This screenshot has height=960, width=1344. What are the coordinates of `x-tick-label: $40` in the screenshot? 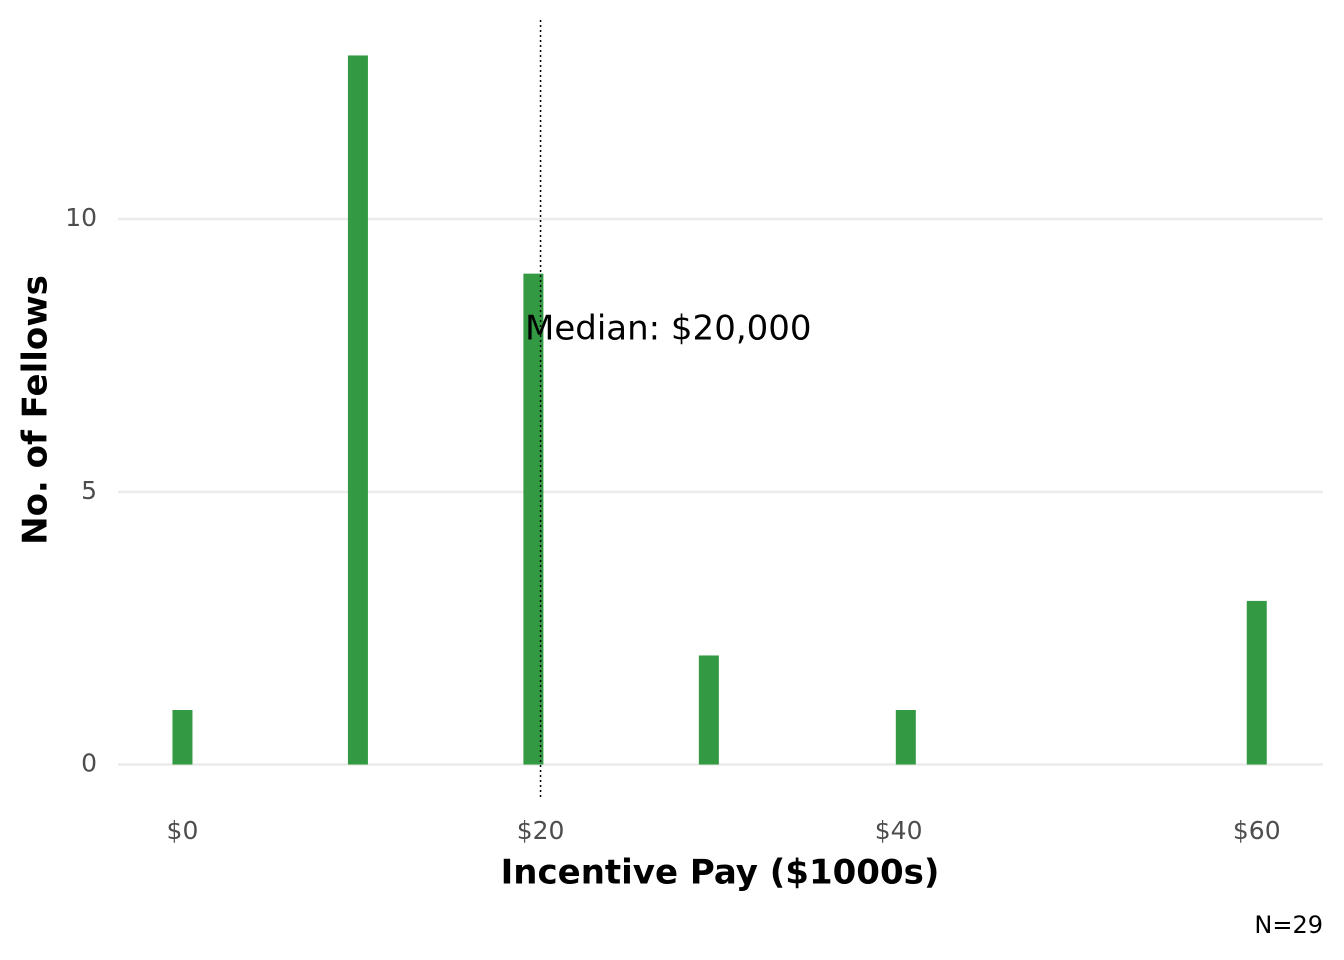 It's located at (899, 830).